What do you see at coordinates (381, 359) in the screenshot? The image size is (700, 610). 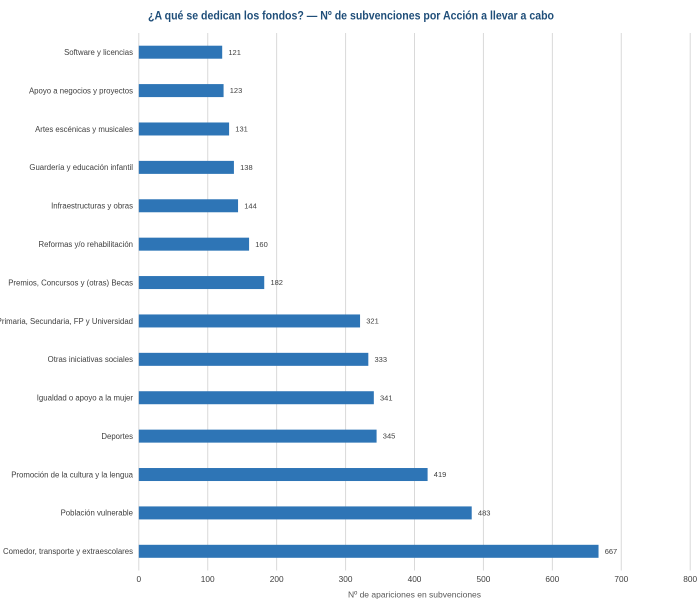 I see `svg-text: 333` at bounding box center [381, 359].